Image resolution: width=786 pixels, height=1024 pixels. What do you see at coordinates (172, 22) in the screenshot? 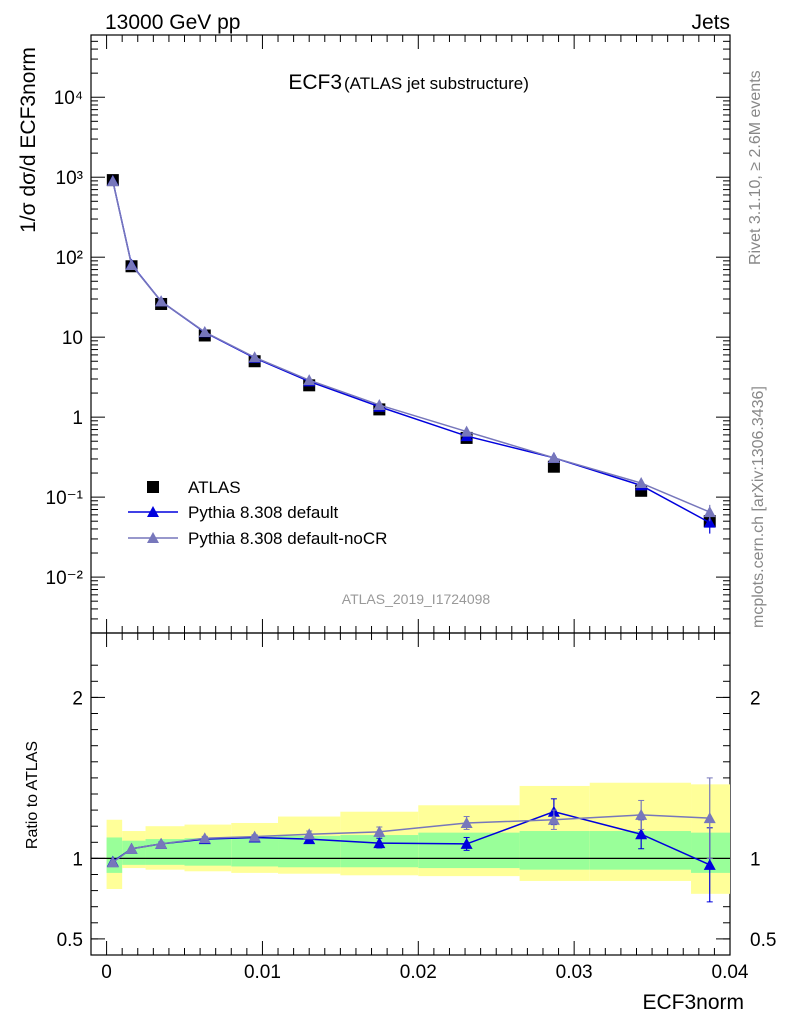
I see `header-left-label: 13000 GeV pp` at bounding box center [172, 22].